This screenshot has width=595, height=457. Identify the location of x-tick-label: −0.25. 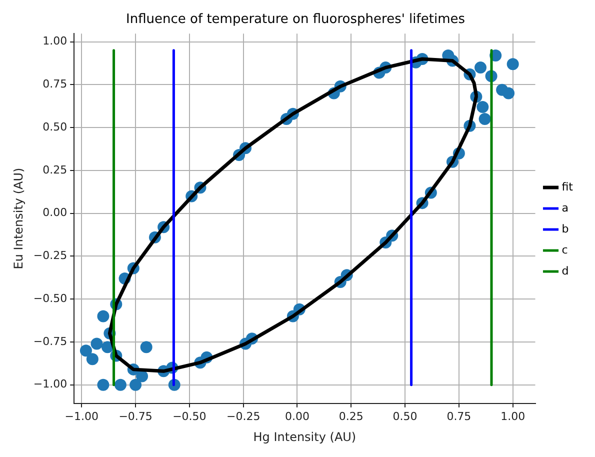
(243, 416).